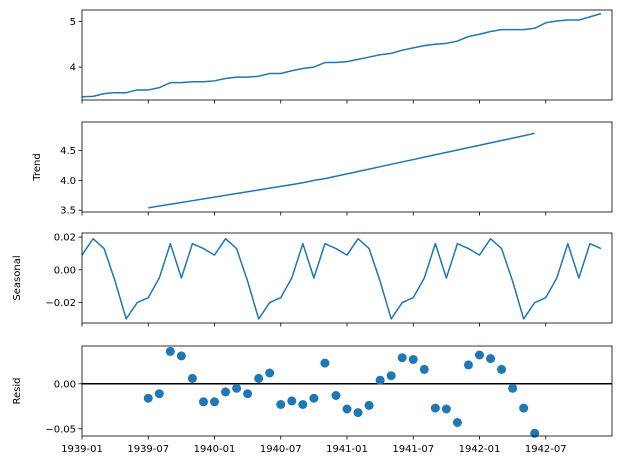 This screenshot has height=470, width=621. What do you see at coordinates (60, 303) in the screenshot?
I see `y-tick-label: −0.02` at bounding box center [60, 303].